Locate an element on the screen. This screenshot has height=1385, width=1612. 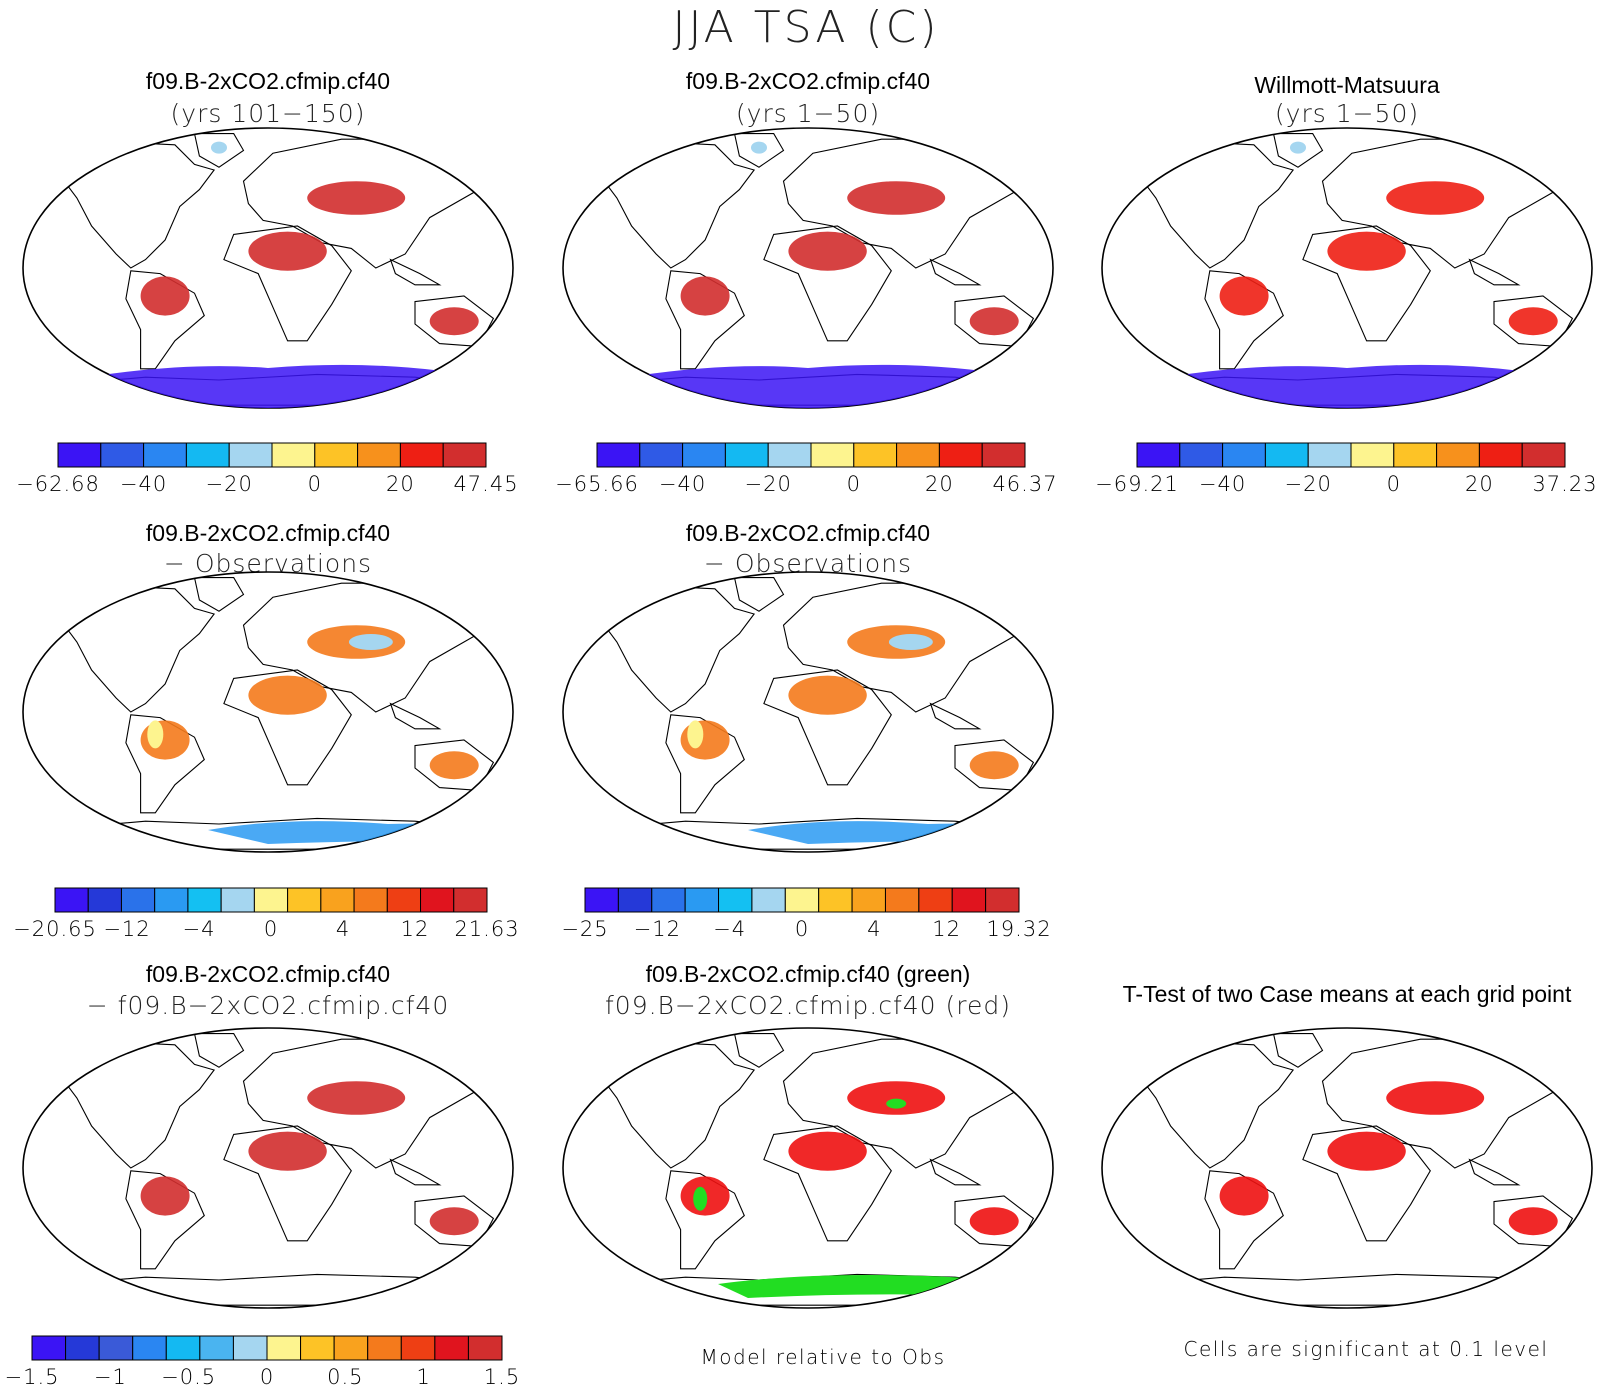
globe-map is located at coordinates (268, 1168).